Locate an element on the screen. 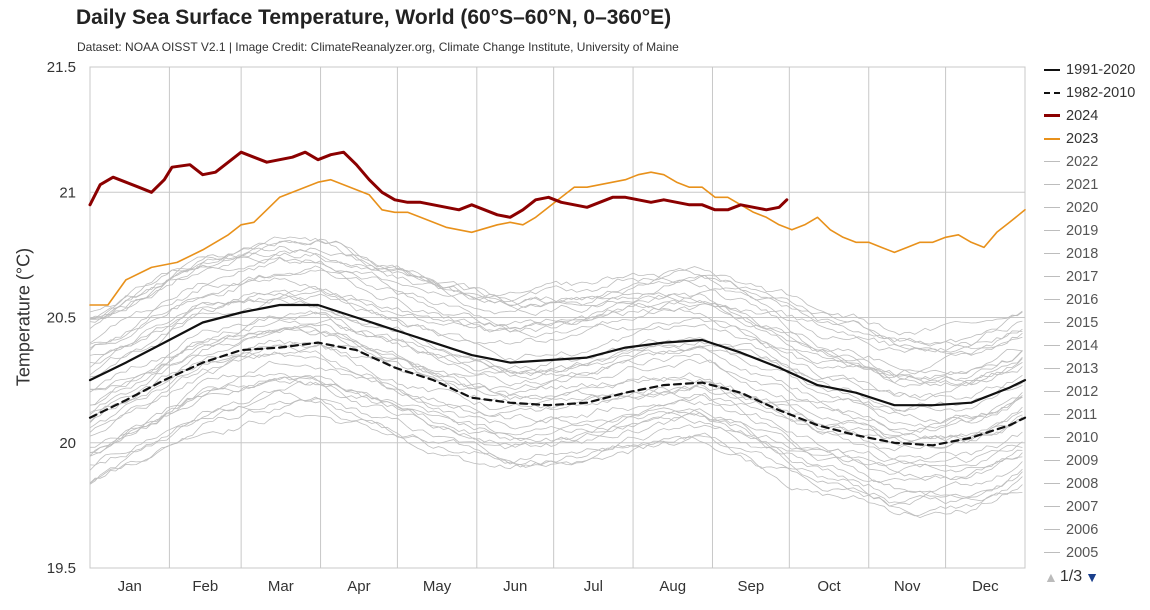  legend-item: 1991-2020 is located at coordinates (1096, 69).